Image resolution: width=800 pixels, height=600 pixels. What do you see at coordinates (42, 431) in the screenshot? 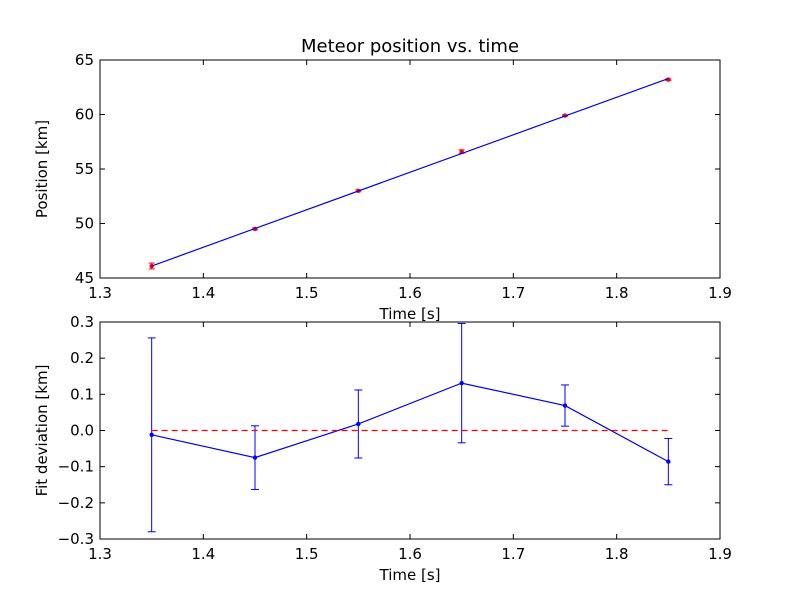
I see `y-axis-label: Fit deviation [km]` at bounding box center [42, 431].